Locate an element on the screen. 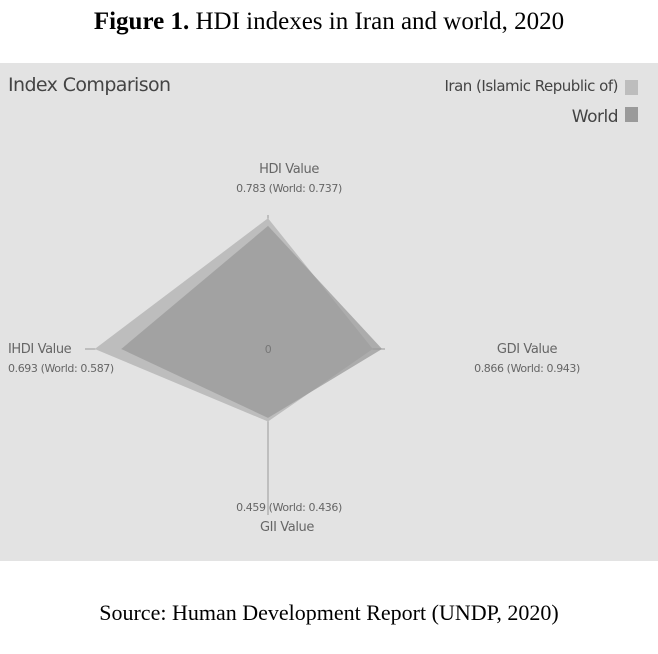 Image resolution: width=658 pixels, height=654 pixels. axis-label-ihdi: IHDI Value is located at coordinates (40, 349).